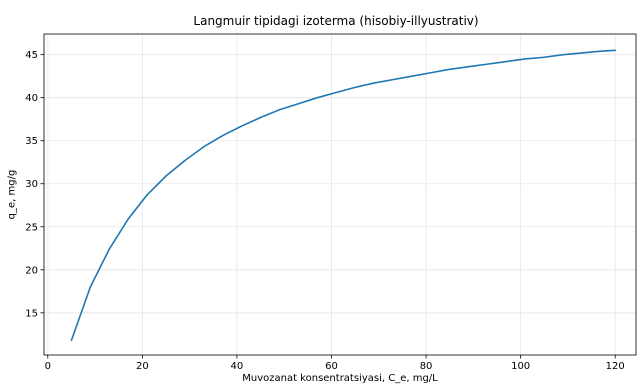  Describe the element at coordinates (331, 366) in the screenshot. I see `x-tick-label: 60` at that location.